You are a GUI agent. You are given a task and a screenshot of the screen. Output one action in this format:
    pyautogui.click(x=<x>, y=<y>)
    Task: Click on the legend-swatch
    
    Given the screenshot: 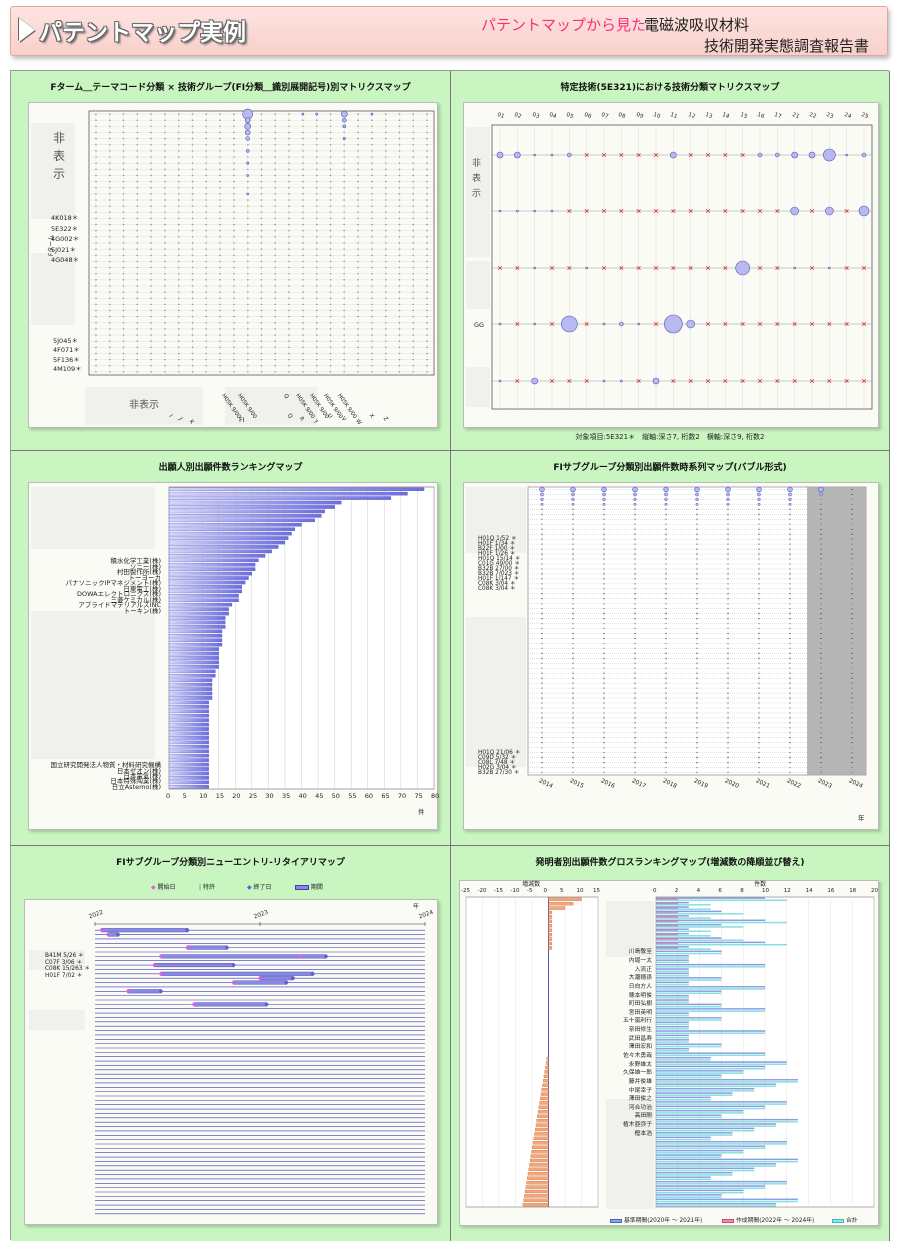 What is the action you would take?
    pyautogui.click(x=728, y=1220)
    